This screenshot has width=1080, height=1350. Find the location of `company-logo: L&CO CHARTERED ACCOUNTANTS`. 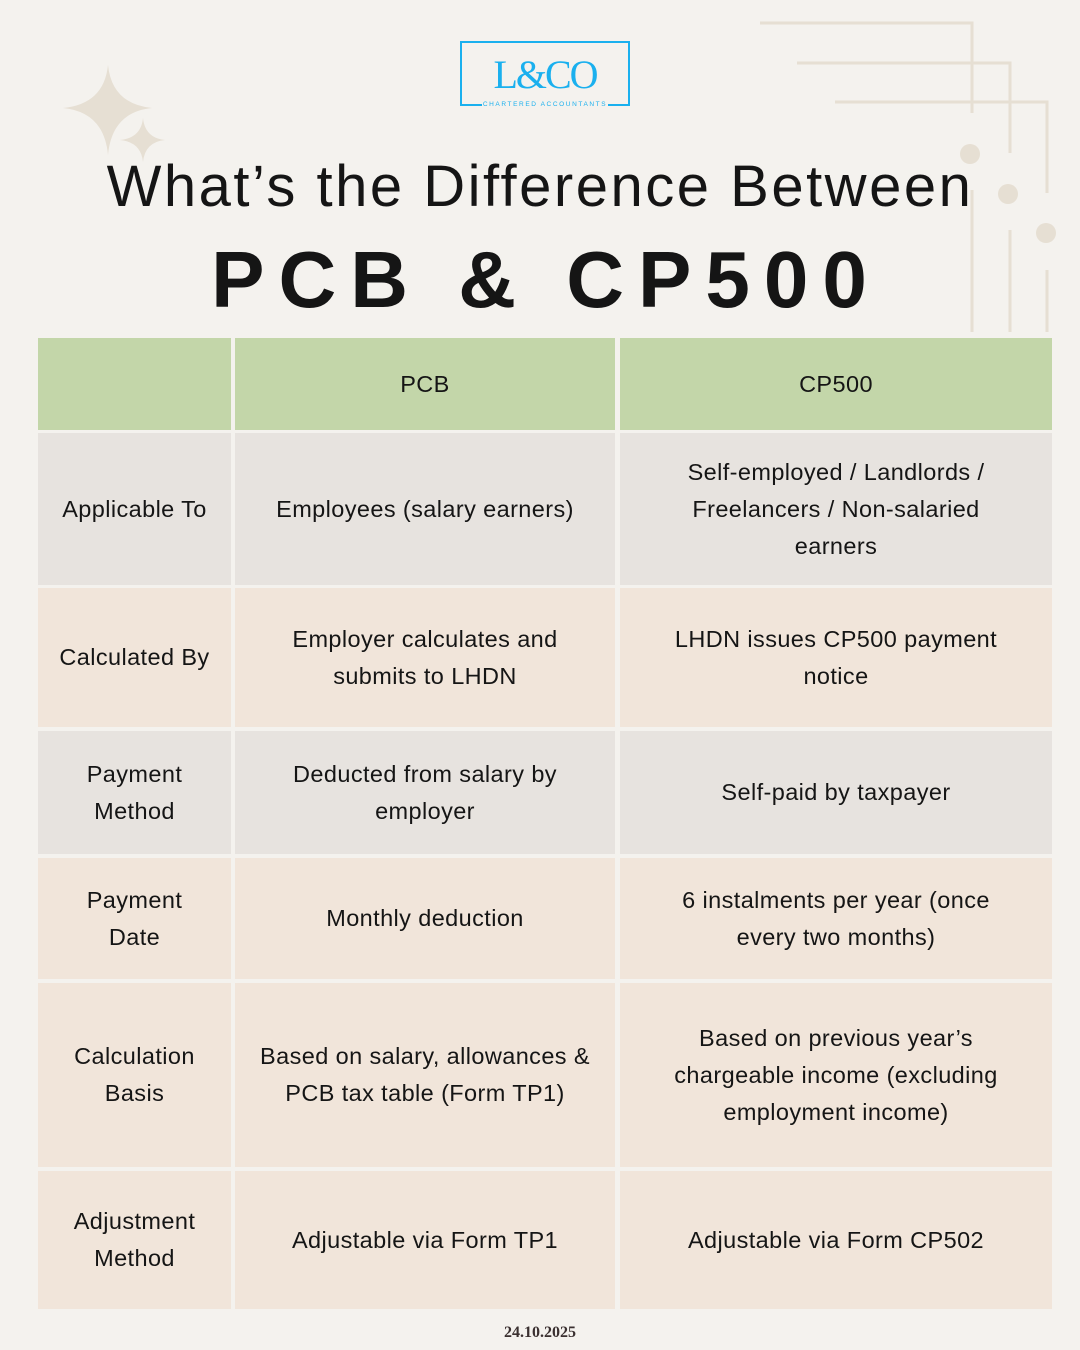

company-logo: L&CO CHARTERED ACCOUNTANTS is located at coordinates (545, 75).